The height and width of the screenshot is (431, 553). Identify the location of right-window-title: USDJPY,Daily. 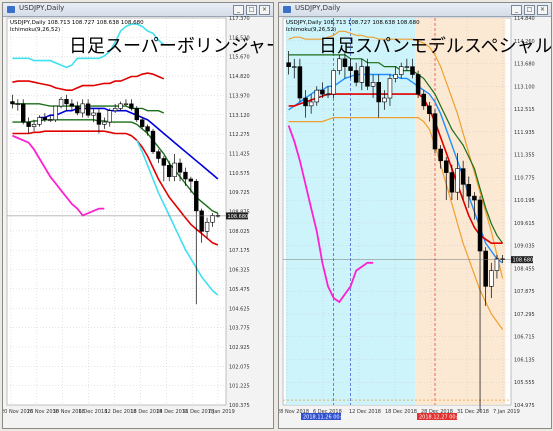
(318, 8).